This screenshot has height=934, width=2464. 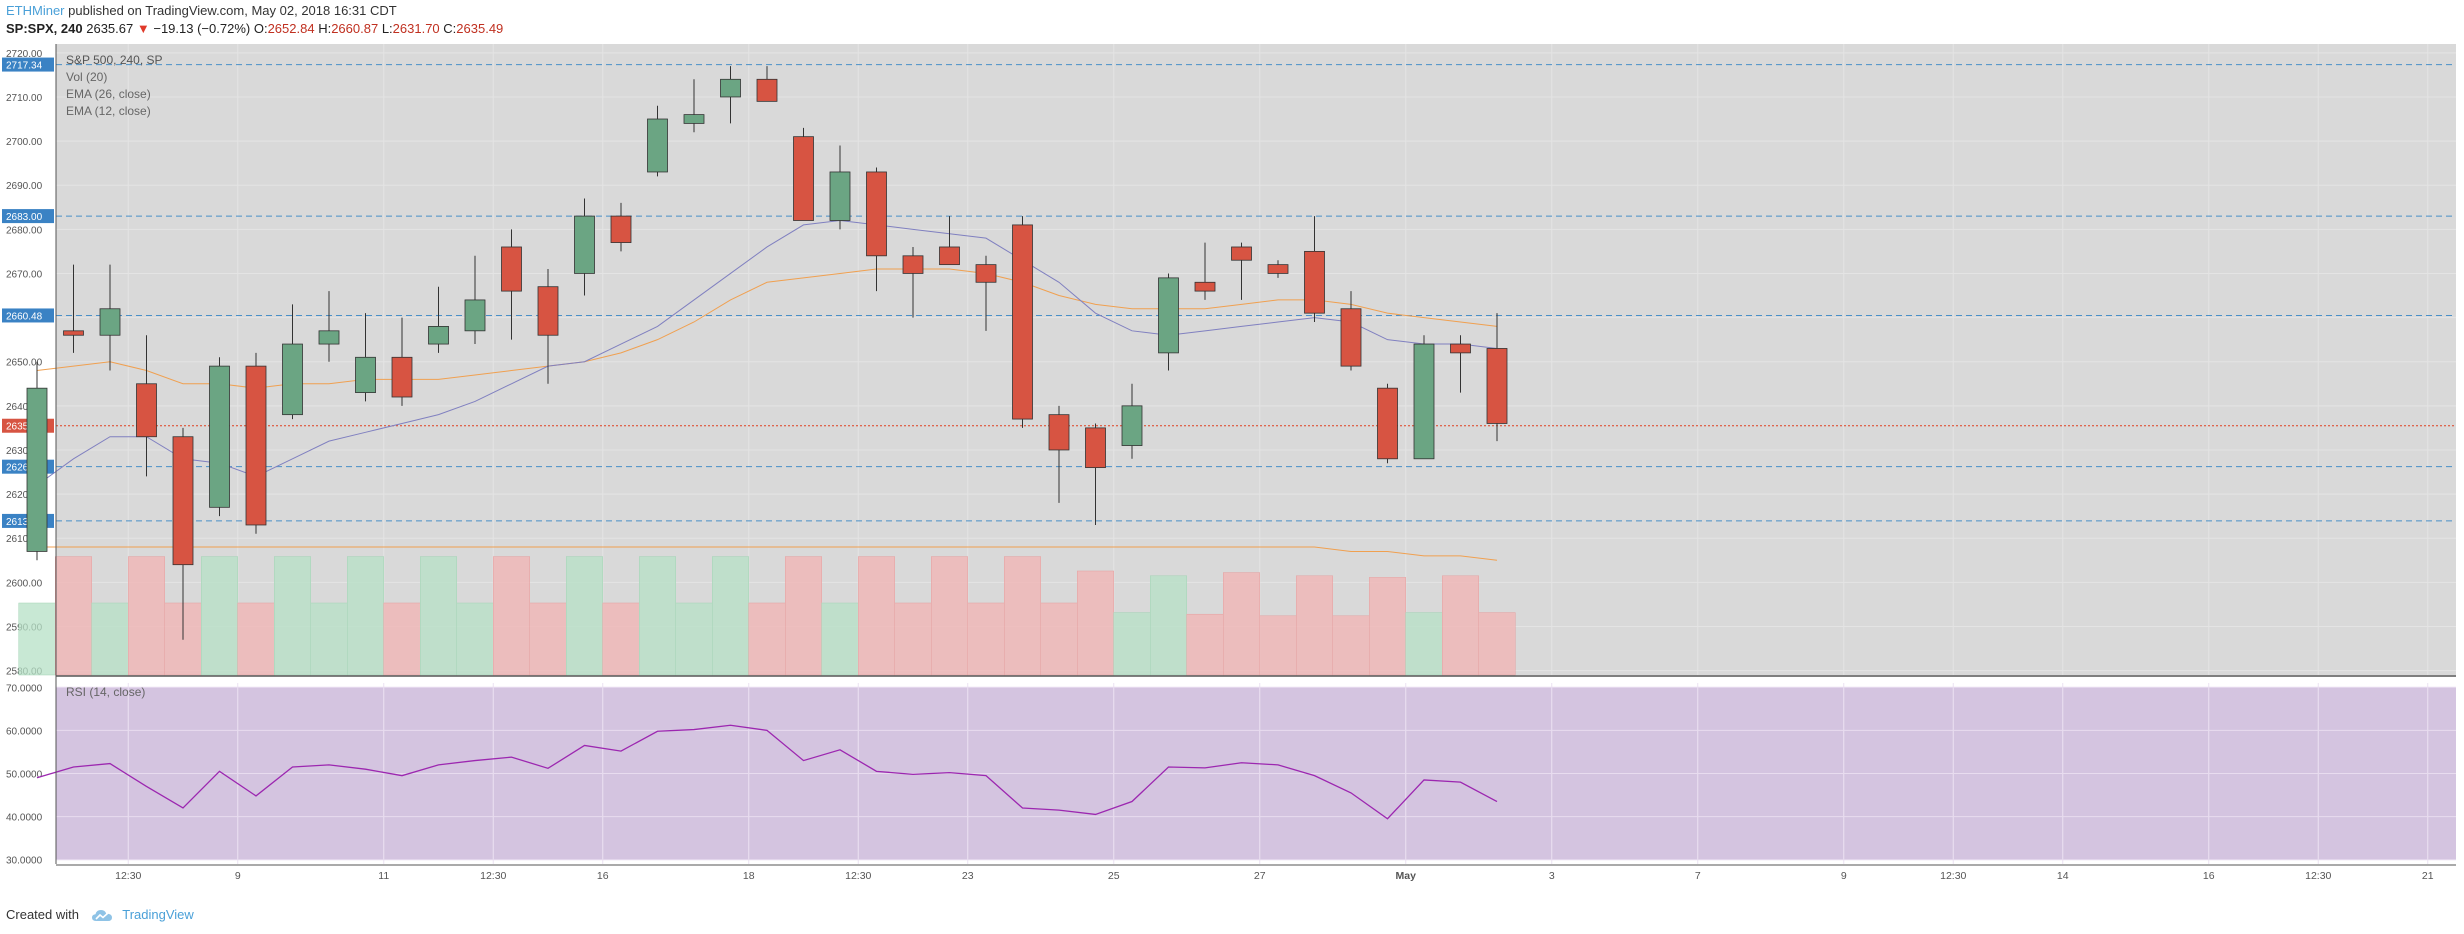 I want to click on down-arrow-icon: ▼, so click(x=143, y=28).